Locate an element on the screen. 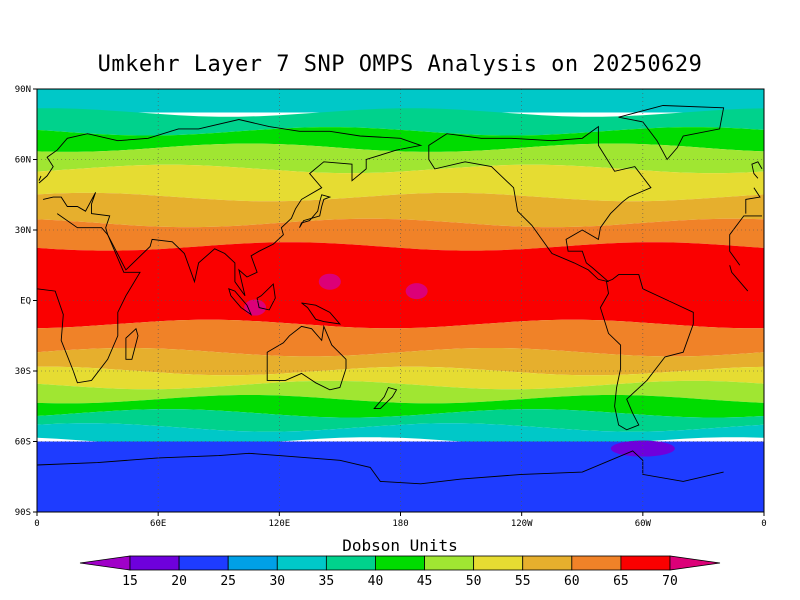 The height and width of the screenshot is (600, 800). latitude-labels: 90N 60N 30N EQ 30S 60S 90S is located at coordinates (26, 301).